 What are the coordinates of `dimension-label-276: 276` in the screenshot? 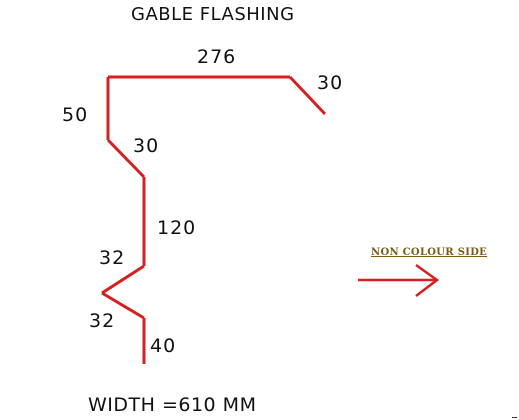 It's located at (216, 57).